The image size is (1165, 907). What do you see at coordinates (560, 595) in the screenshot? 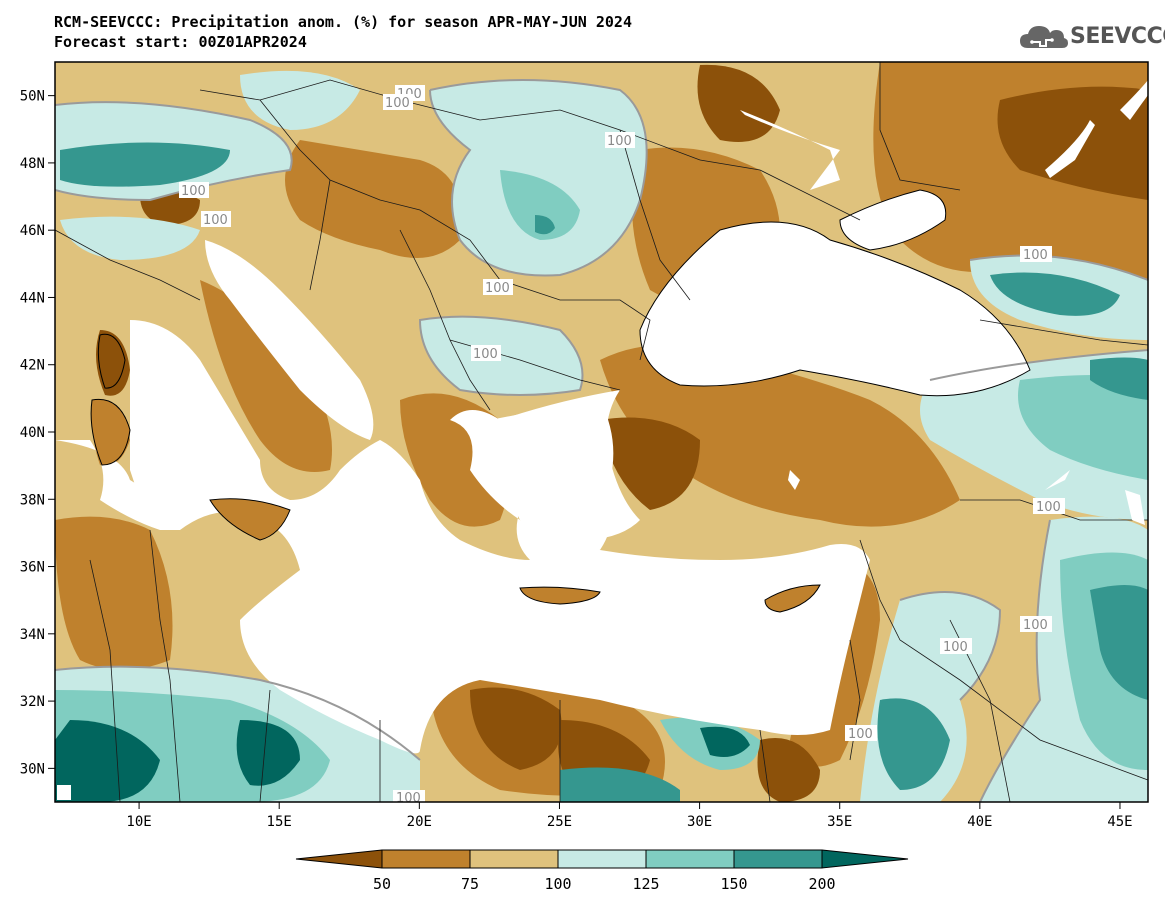
I see `crete` at bounding box center [560, 595].